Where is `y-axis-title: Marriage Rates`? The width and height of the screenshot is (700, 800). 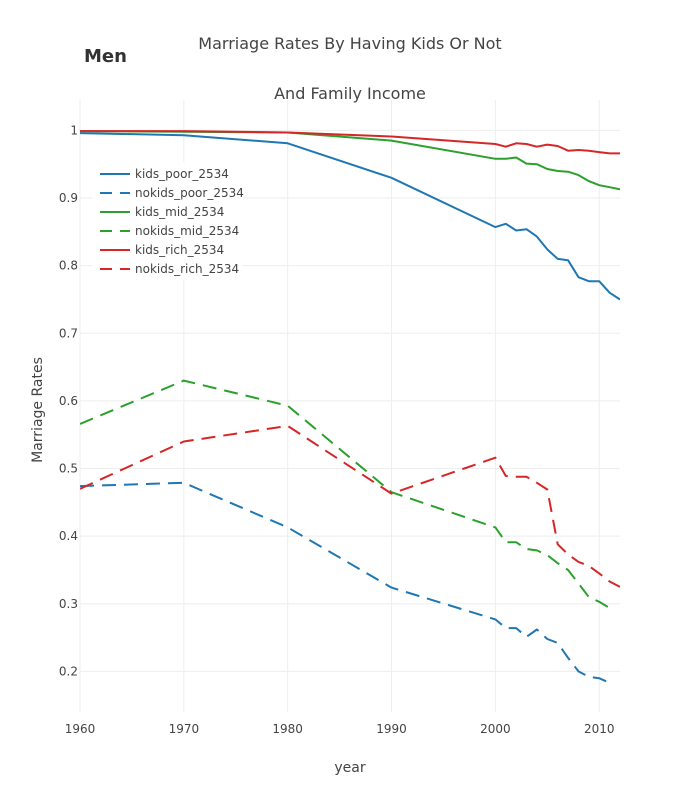
y-axis-title: Marriage Rates is located at coordinates (38, 410).